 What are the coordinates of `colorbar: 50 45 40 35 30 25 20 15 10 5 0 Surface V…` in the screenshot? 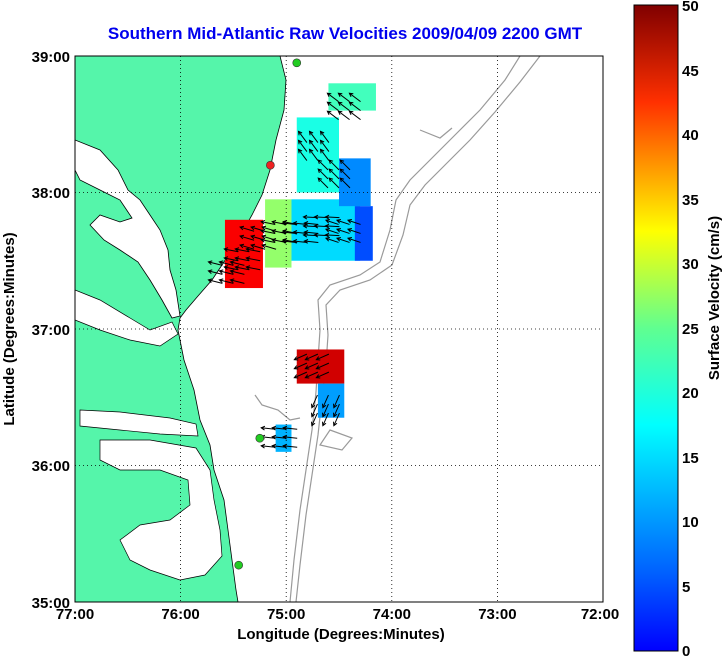 It's located at (678, 329).